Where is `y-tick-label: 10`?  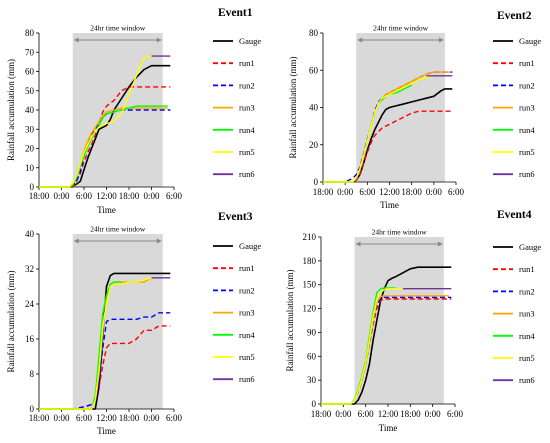 y-tick-label: 10 is located at coordinates (30, 168).